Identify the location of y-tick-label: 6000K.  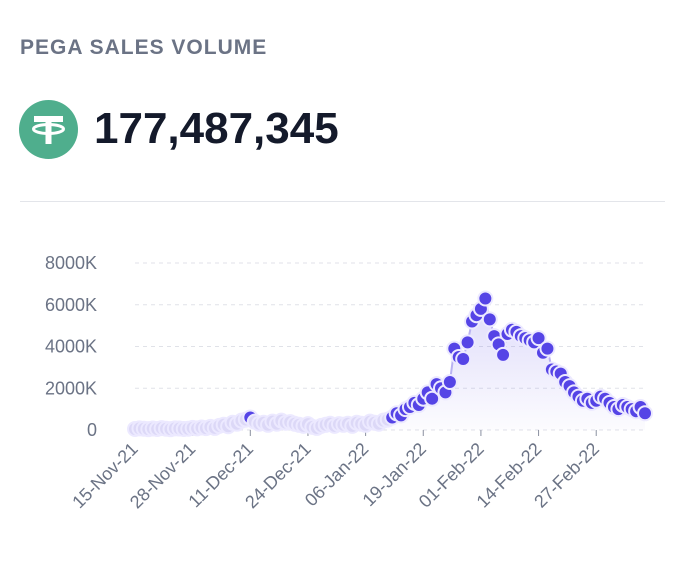
(71, 305).